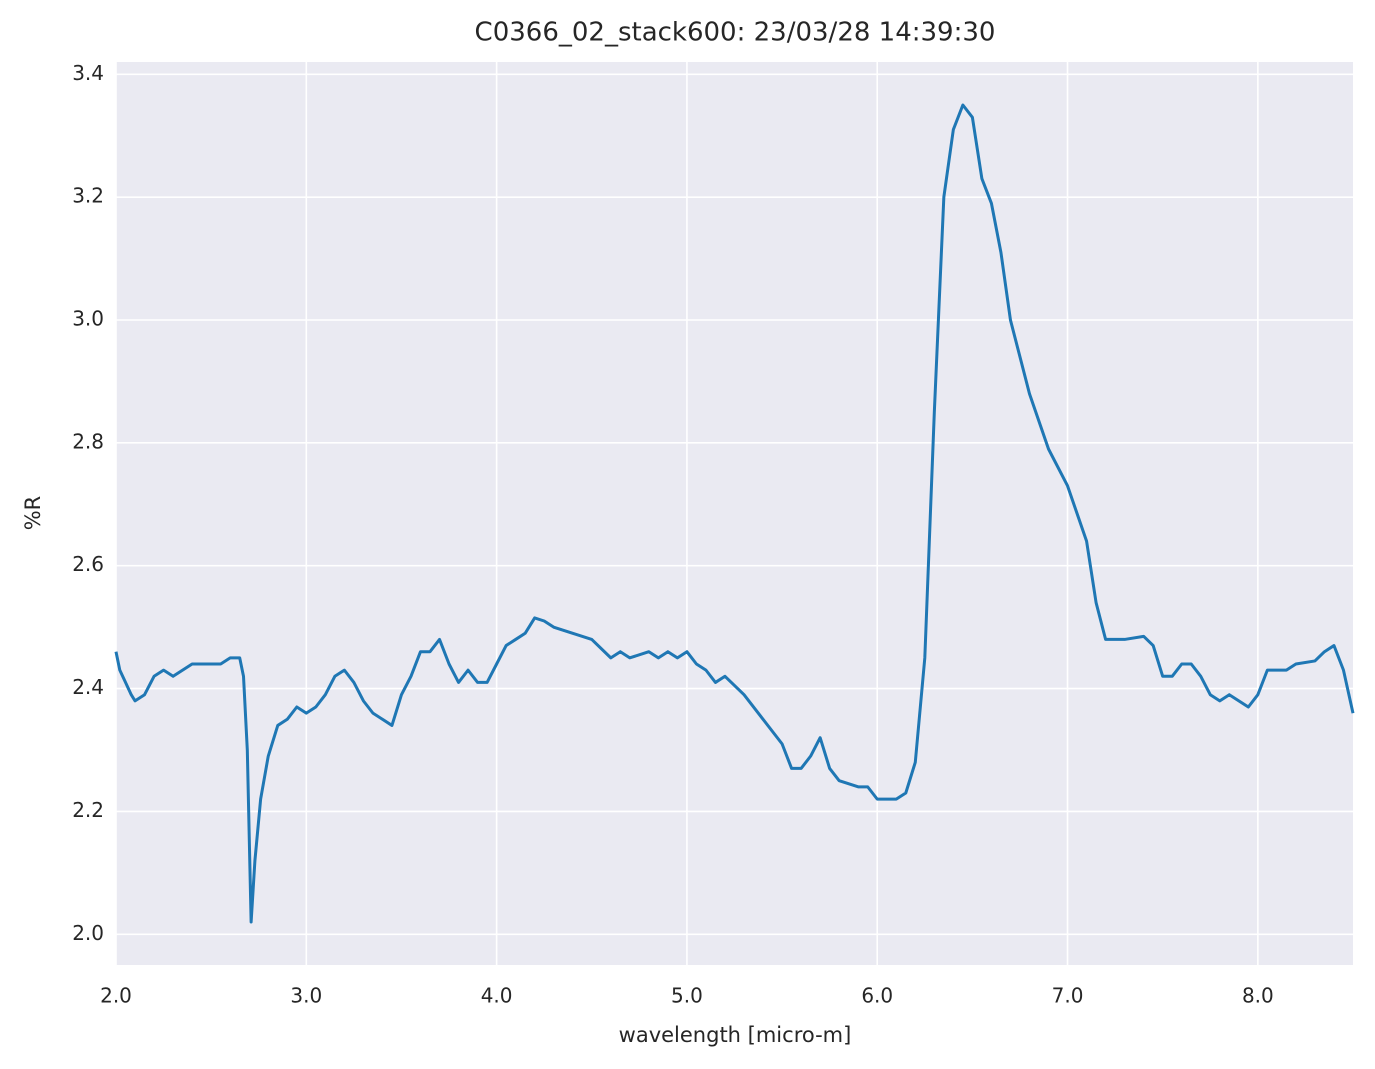 The width and height of the screenshot is (1375, 1069). What do you see at coordinates (306, 996) in the screenshot?
I see `x-tick-label: 3.0` at bounding box center [306, 996].